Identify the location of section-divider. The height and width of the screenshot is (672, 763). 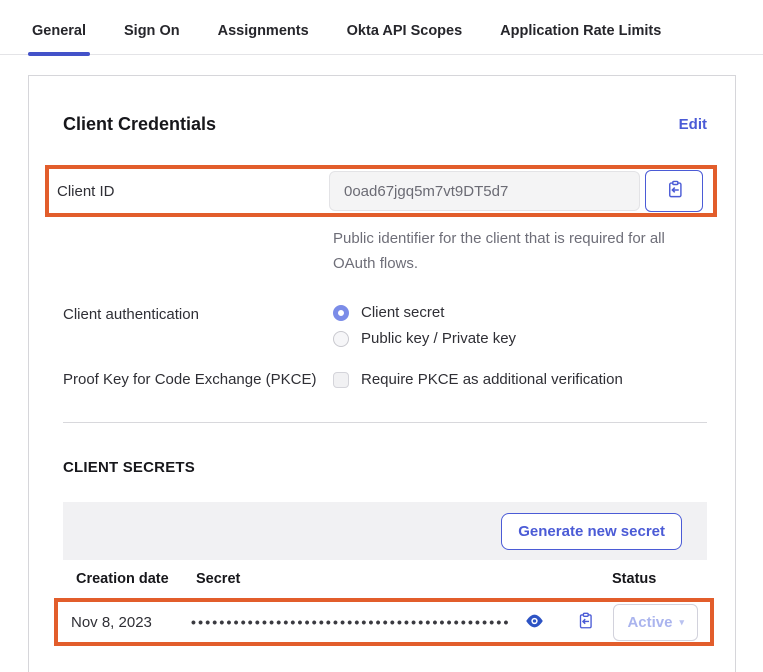
(385, 422).